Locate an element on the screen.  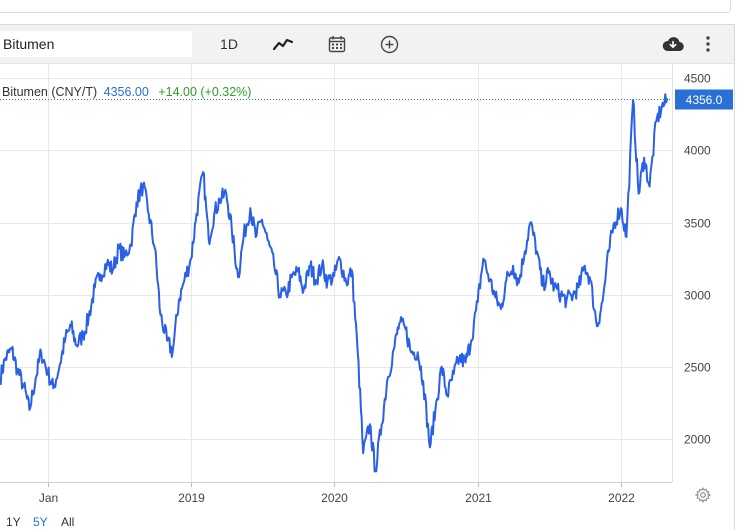
calendar-icon is located at coordinates (337, 44).